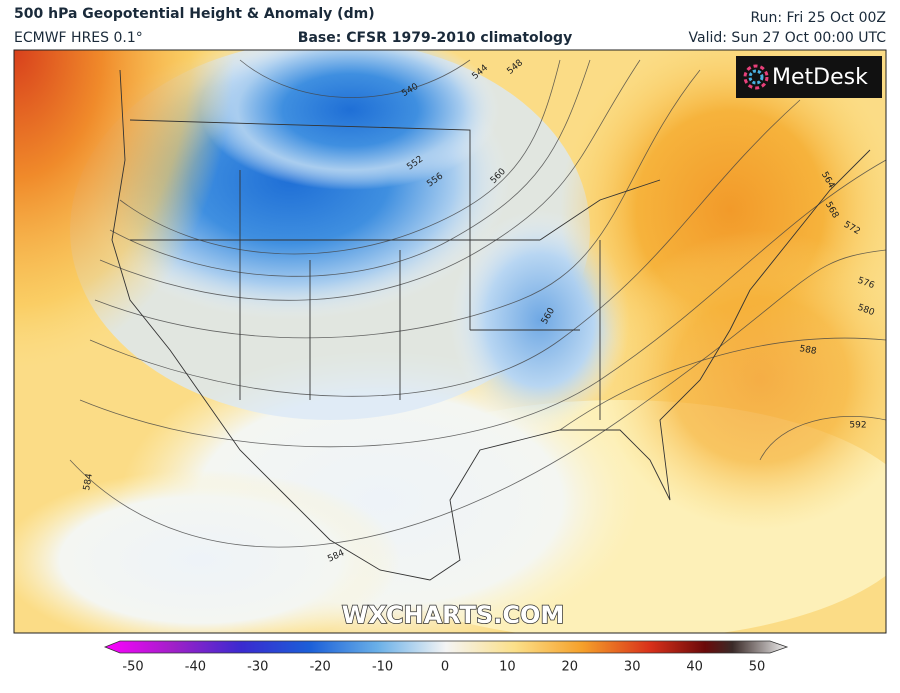 The image size is (900, 693). What do you see at coordinates (756, 77) in the screenshot?
I see `logo-icon` at bounding box center [756, 77].